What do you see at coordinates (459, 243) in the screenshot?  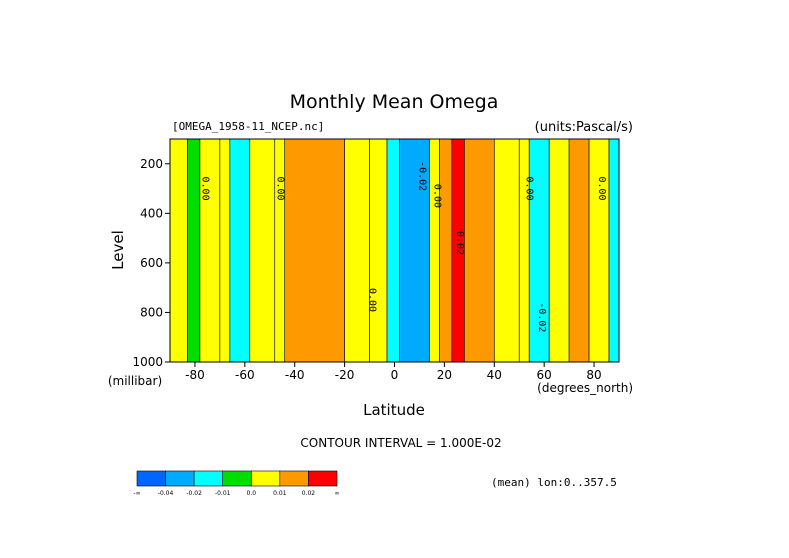 I see `contour-label: 0.02` at bounding box center [459, 243].